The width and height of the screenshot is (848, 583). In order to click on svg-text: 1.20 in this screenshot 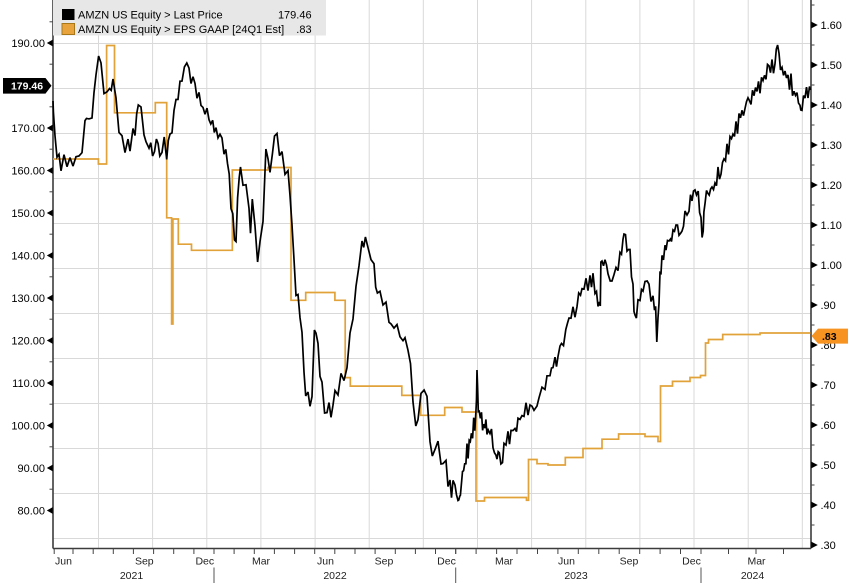, I will do `click(831, 186)`.